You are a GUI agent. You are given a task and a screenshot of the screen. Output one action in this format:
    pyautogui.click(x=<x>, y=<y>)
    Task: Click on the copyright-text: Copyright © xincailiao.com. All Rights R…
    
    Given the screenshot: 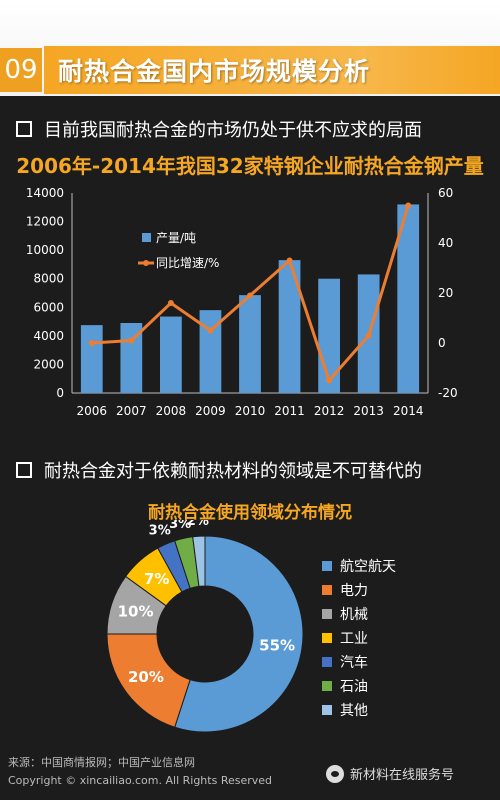 What is the action you would take?
    pyautogui.click(x=140, y=780)
    